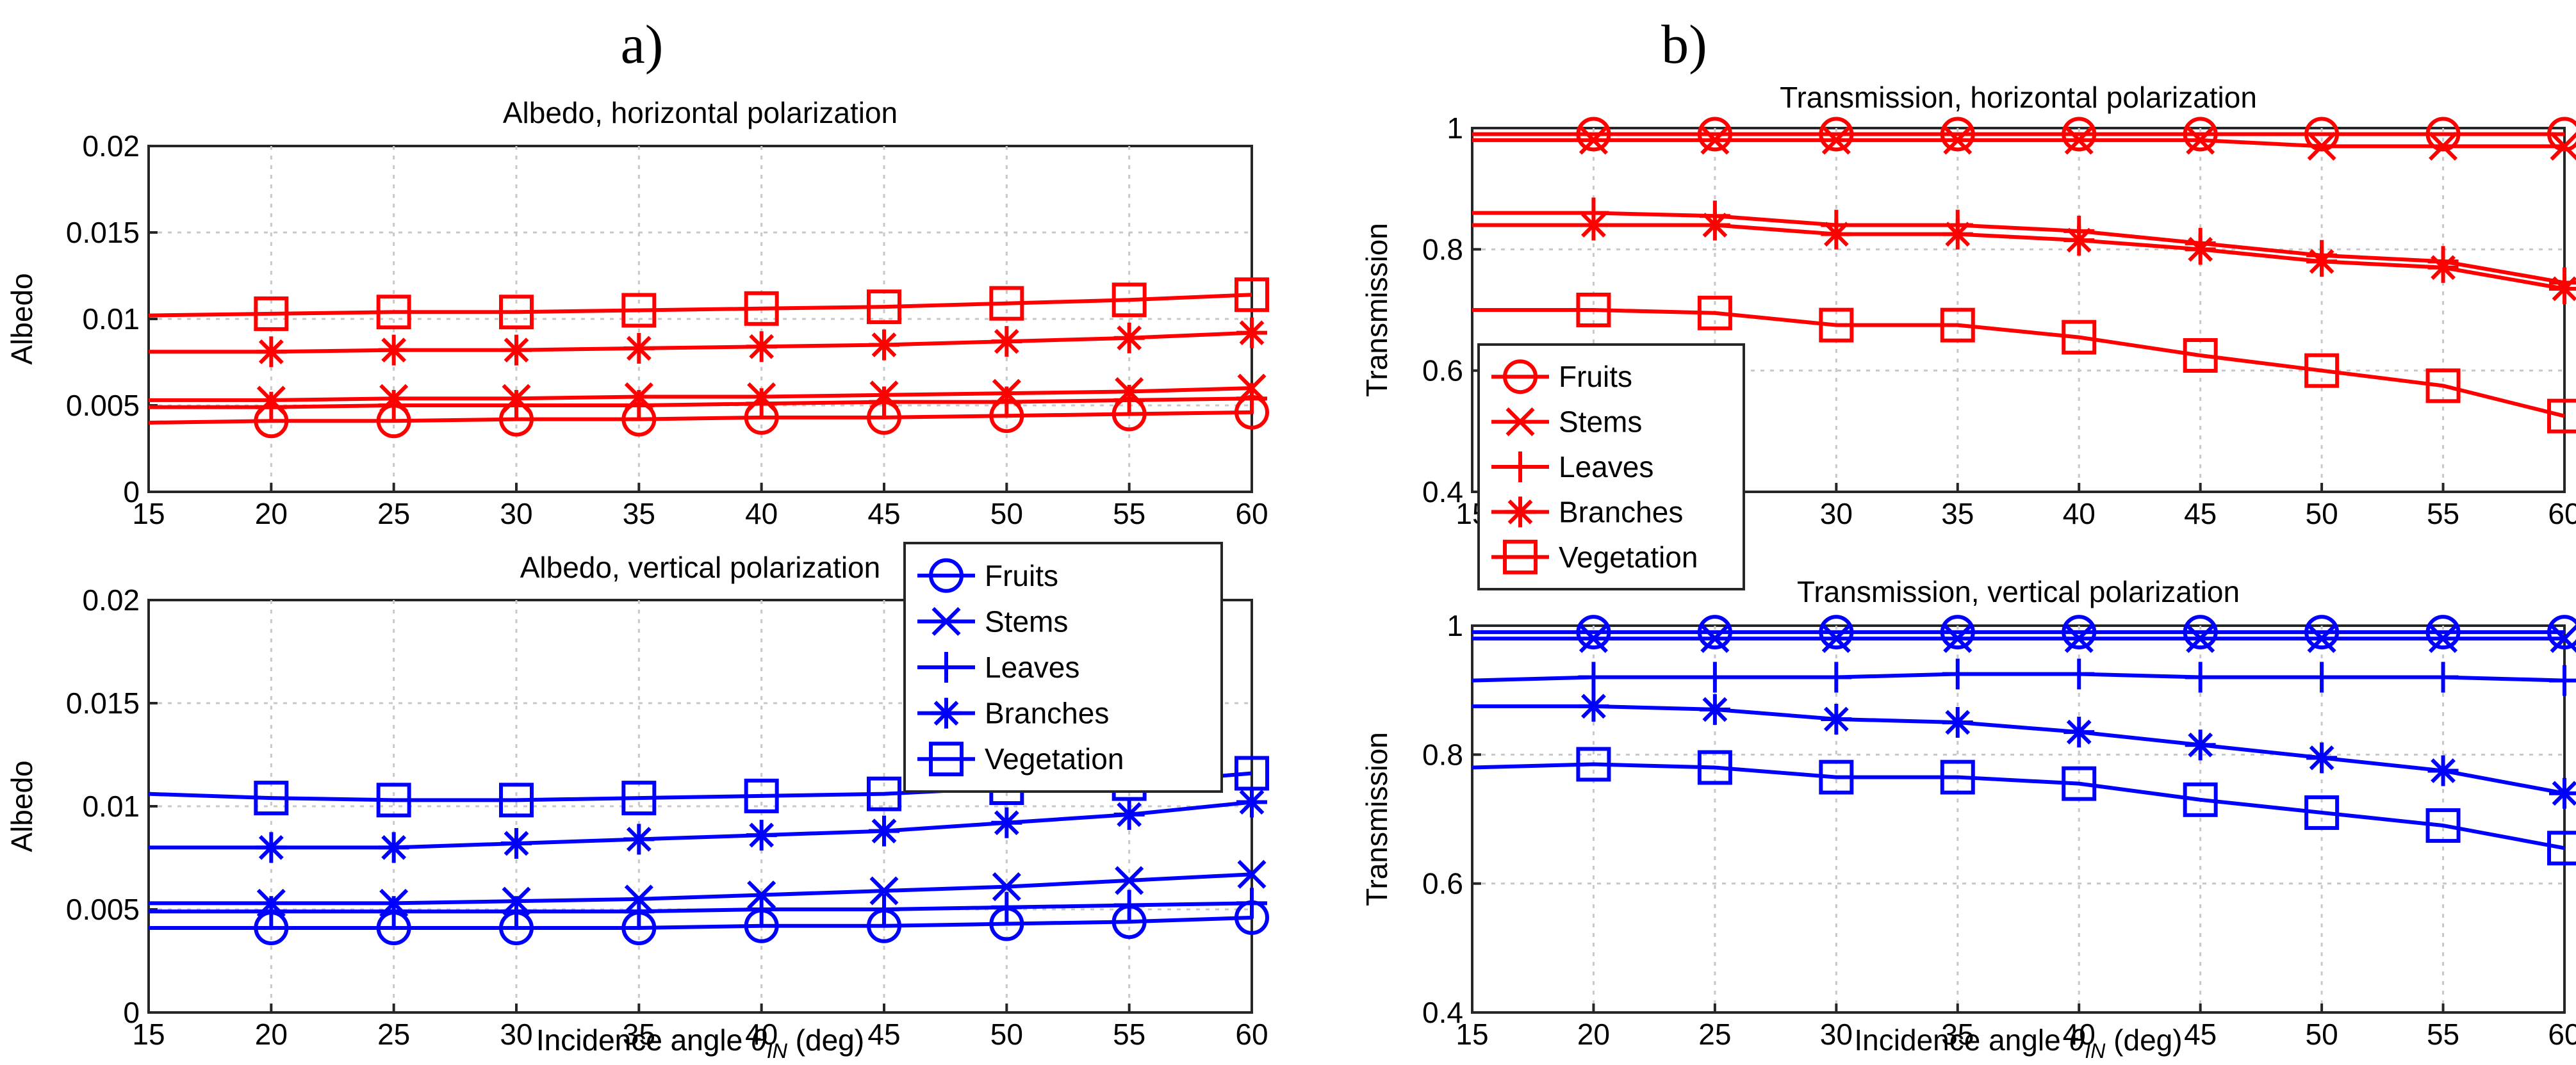  What do you see at coordinates (1594, 1034) in the screenshot?
I see `x-tick-label: 20` at bounding box center [1594, 1034].